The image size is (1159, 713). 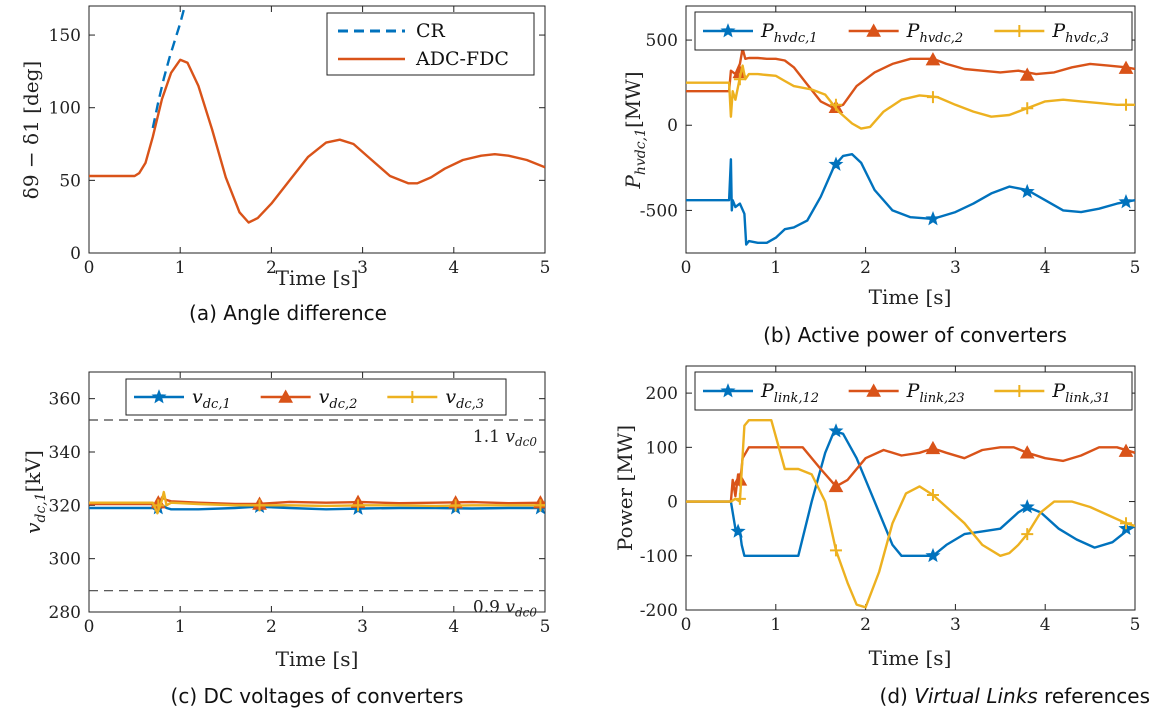 What do you see at coordinates (505, 609) in the screenshot?
I see `reference-label: 0.9 vdc0` at bounding box center [505, 609].